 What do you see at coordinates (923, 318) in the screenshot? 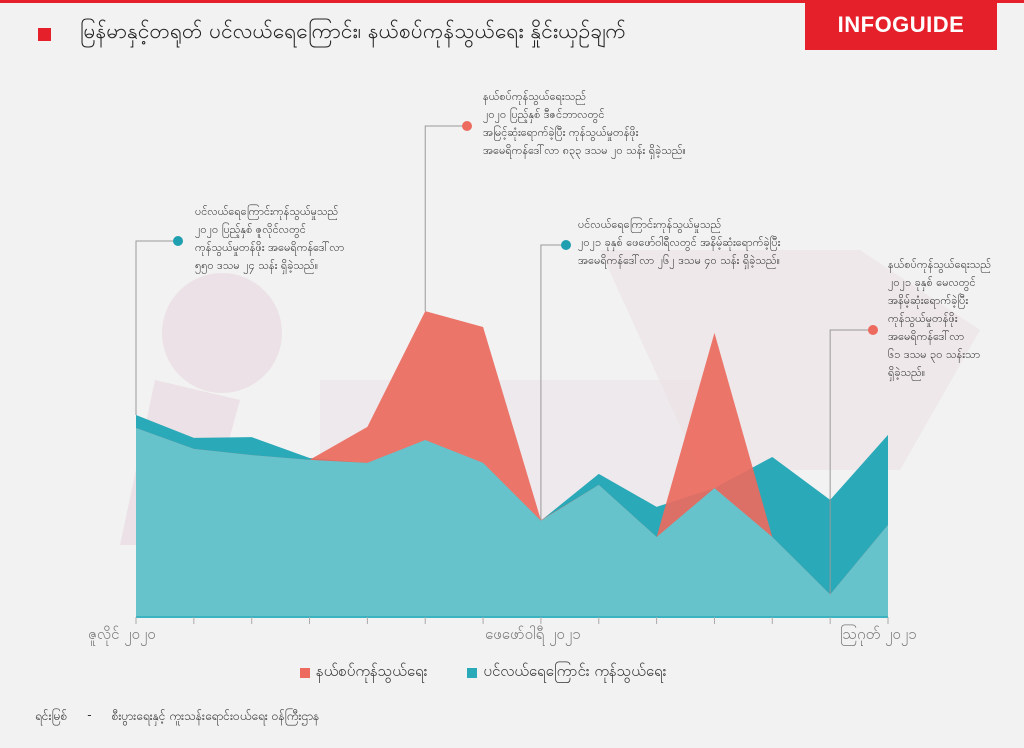
I see `annotation-line: ကုန်သွယ်မှုတန်ဖိုး` at bounding box center [923, 318].